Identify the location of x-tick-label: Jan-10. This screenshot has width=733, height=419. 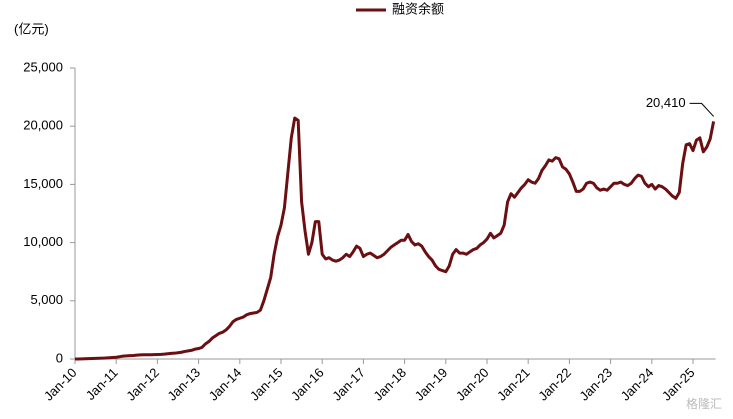
(60, 384).